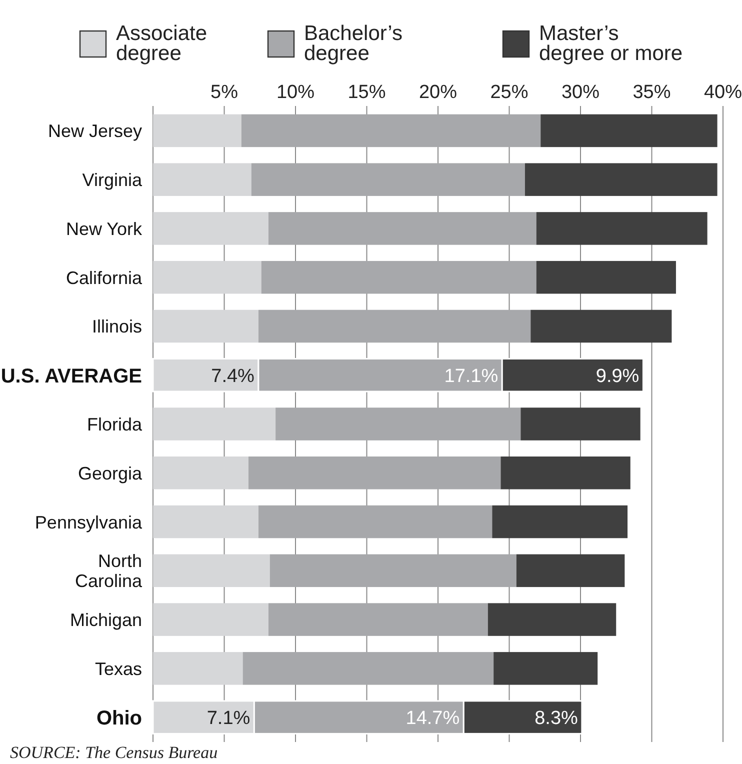 The width and height of the screenshot is (742, 764). Describe the element at coordinates (723, 92) in the screenshot. I see `x-tick-label: 40%` at that location.